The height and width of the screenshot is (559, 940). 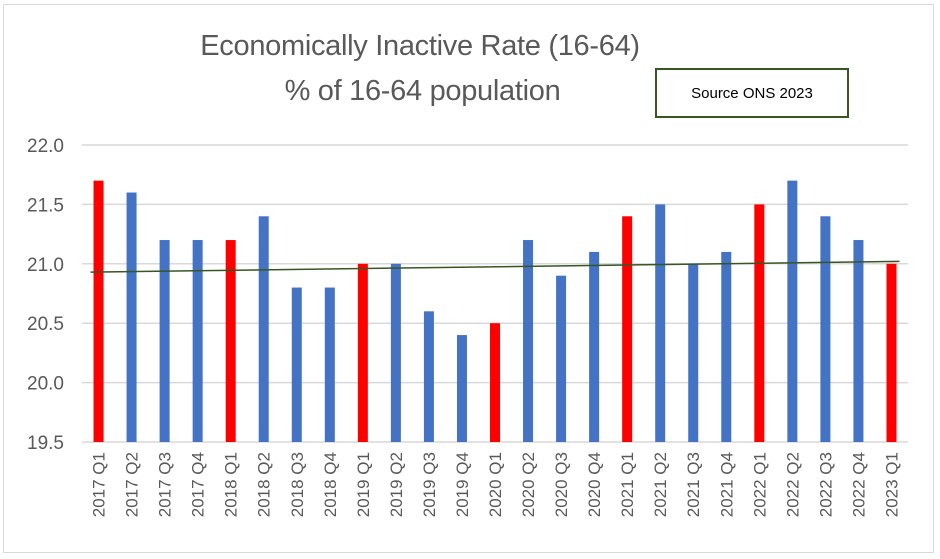 What do you see at coordinates (132, 484) in the screenshot?
I see `x-tick-label: 2017 Q2` at bounding box center [132, 484].